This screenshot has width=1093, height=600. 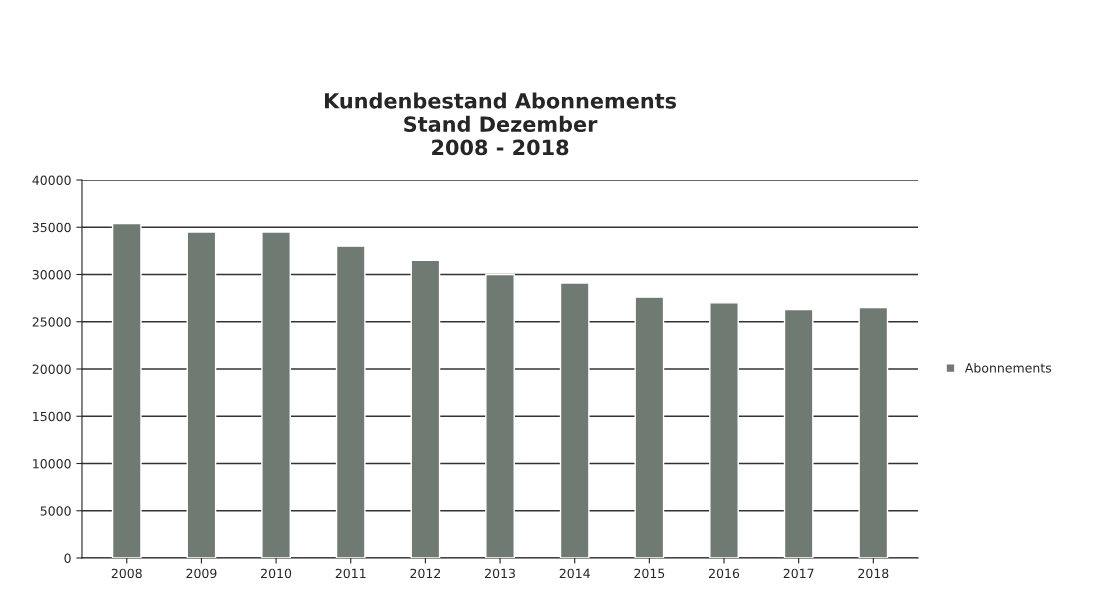 What do you see at coordinates (649, 573) in the screenshot?
I see `x-tick-label: 2015` at bounding box center [649, 573].